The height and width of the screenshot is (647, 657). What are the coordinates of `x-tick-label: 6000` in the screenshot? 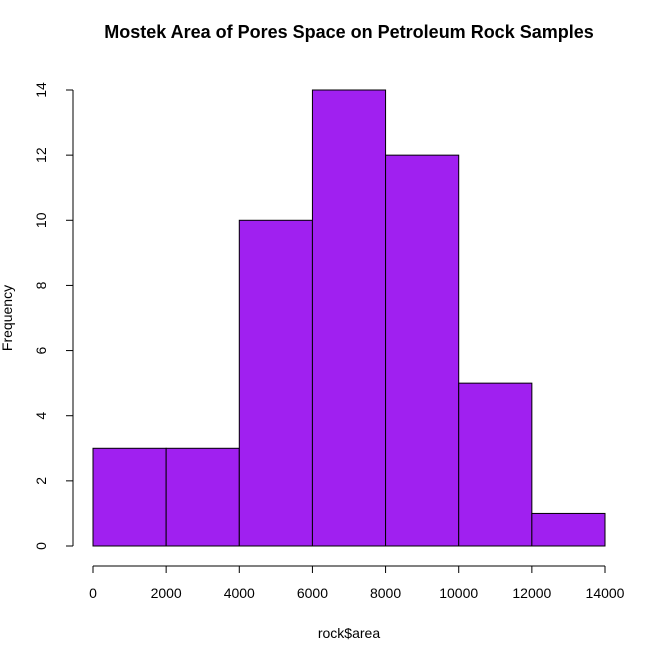 It's located at (312, 593).